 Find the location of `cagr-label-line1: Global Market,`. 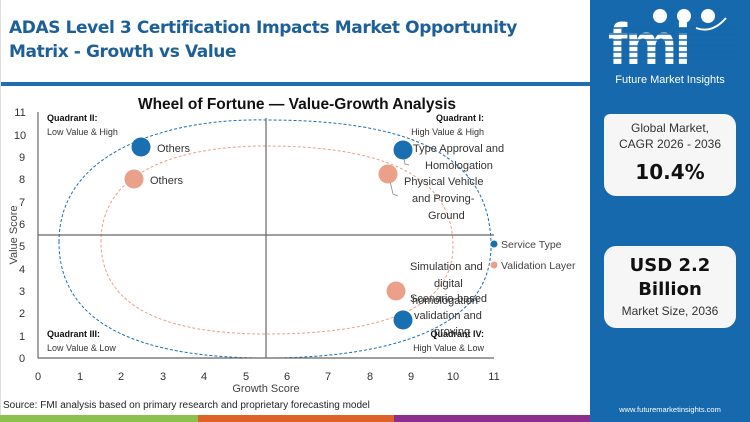

cagr-label-line1: Global Market, is located at coordinates (670, 128).